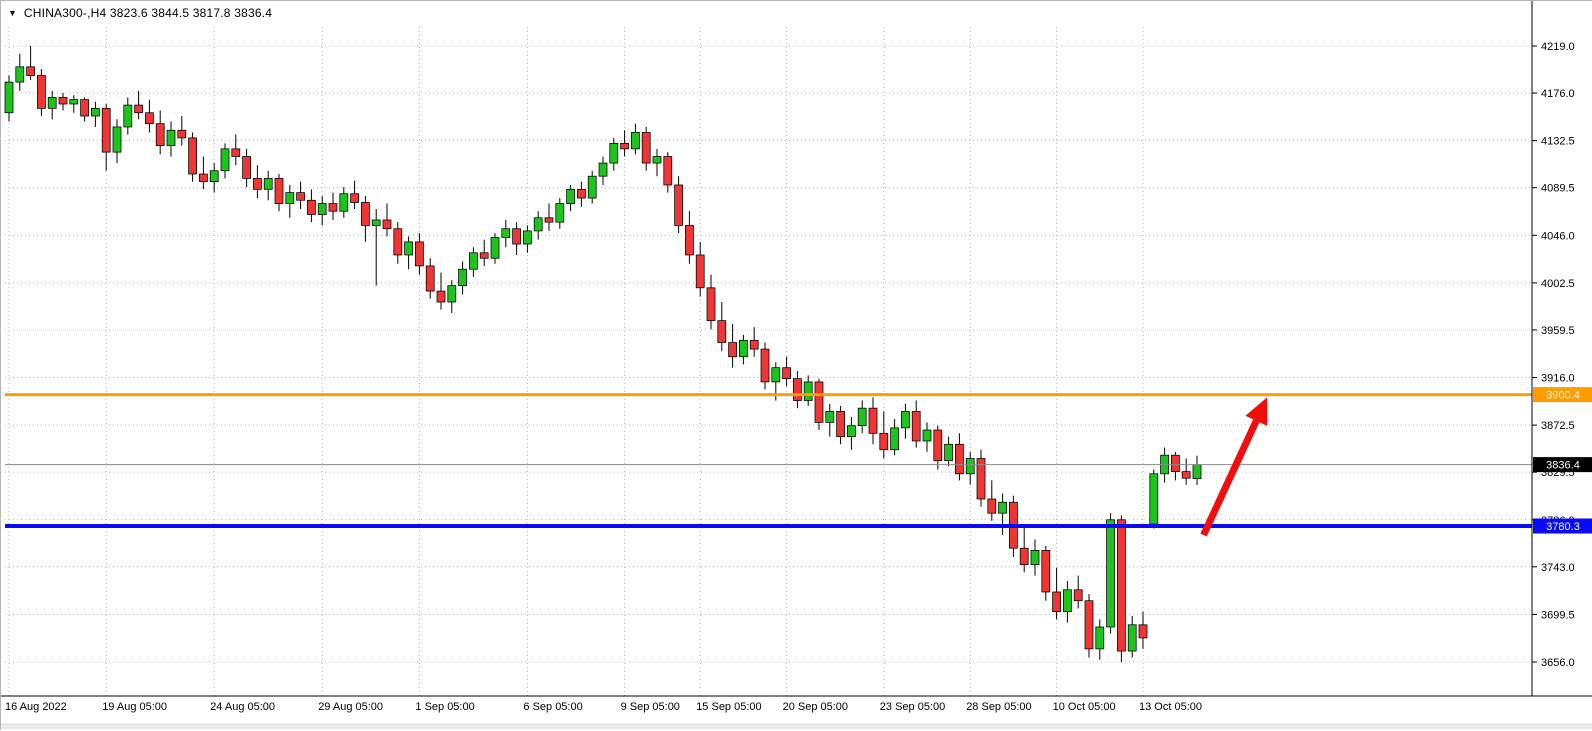 This screenshot has height=731, width=1592. What do you see at coordinates (1558, 142) in the screenshot?
I see `price-axis-label: 4132.5` at bounding box center [1558, 142].